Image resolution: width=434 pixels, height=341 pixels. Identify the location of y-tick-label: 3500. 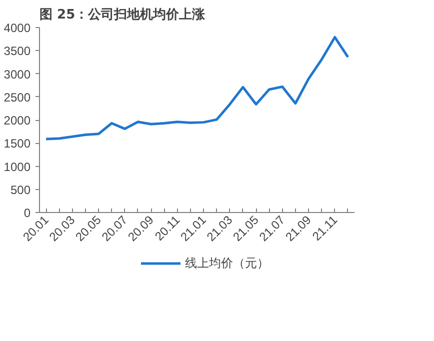
(17, 51).